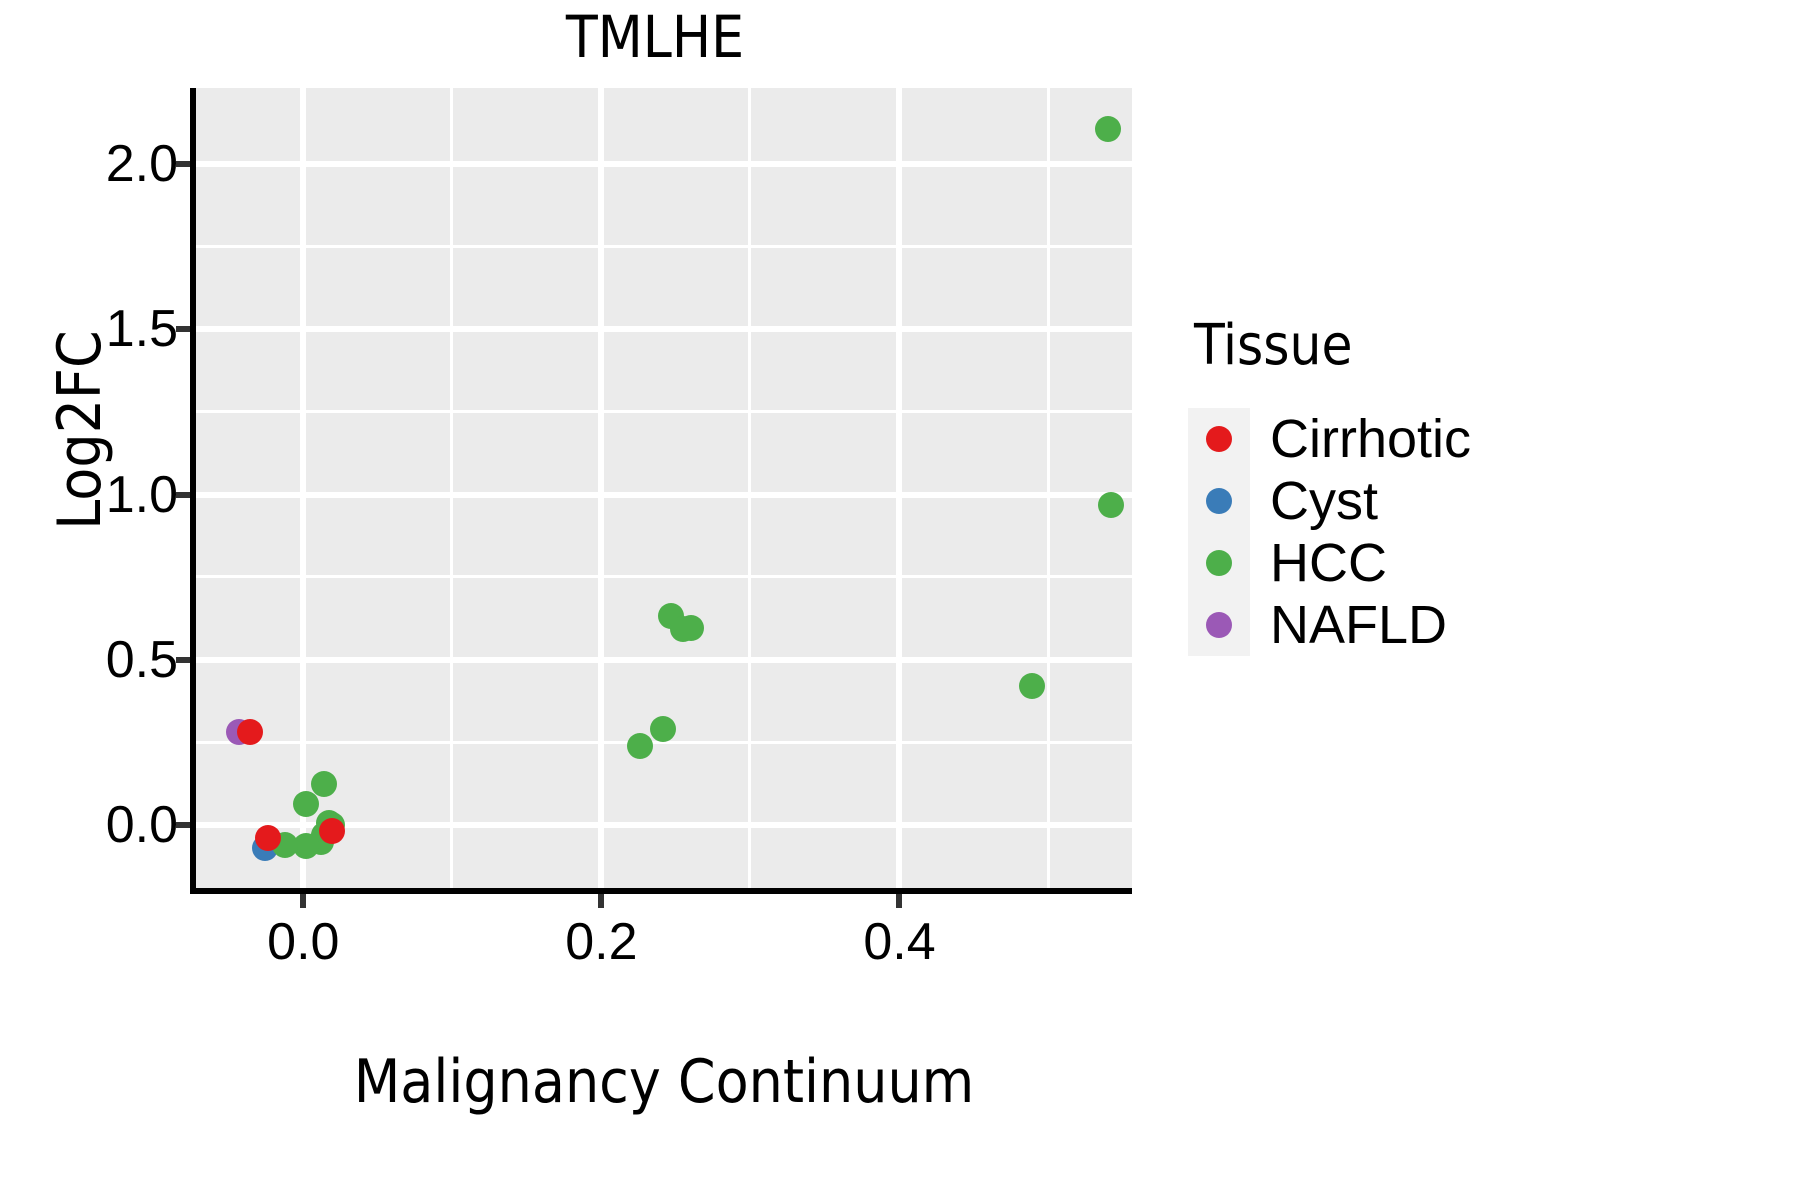  Describe the element at coordinates (1371, 439) in the screenshot. I see `legend-item-label: Cirrhotic` at that location.